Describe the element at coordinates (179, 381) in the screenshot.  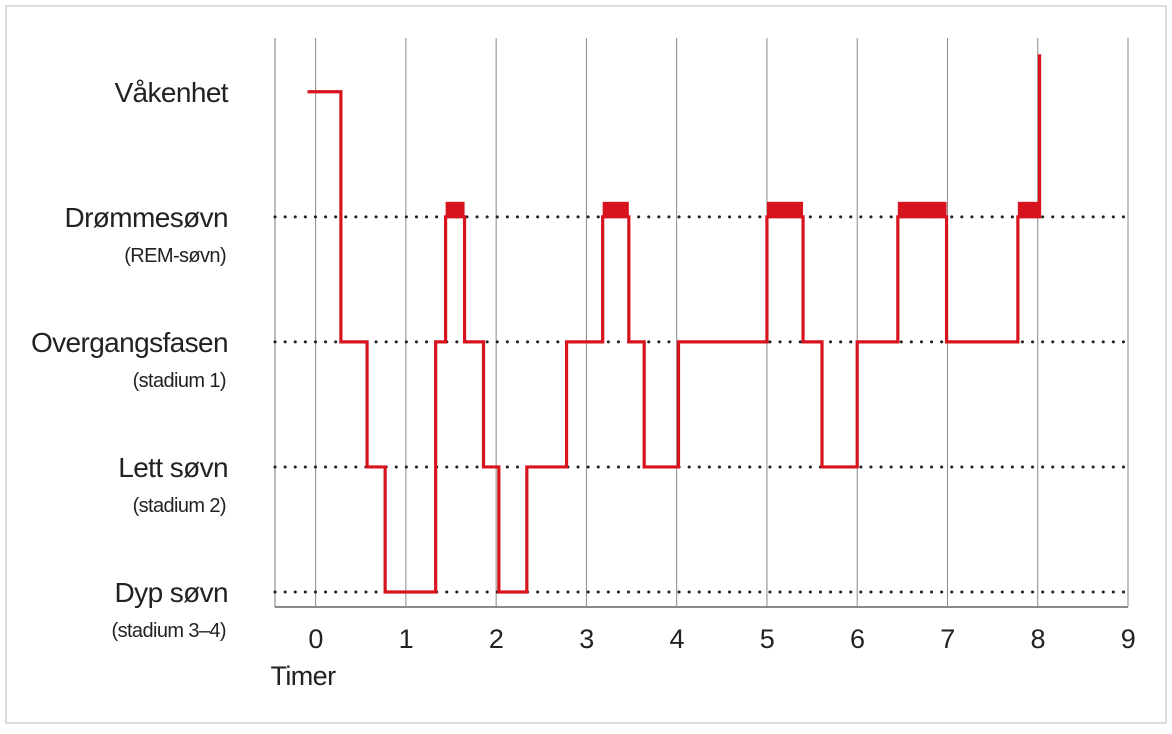
I see `y-tick-sublabel: (stadium 1)` at that location.